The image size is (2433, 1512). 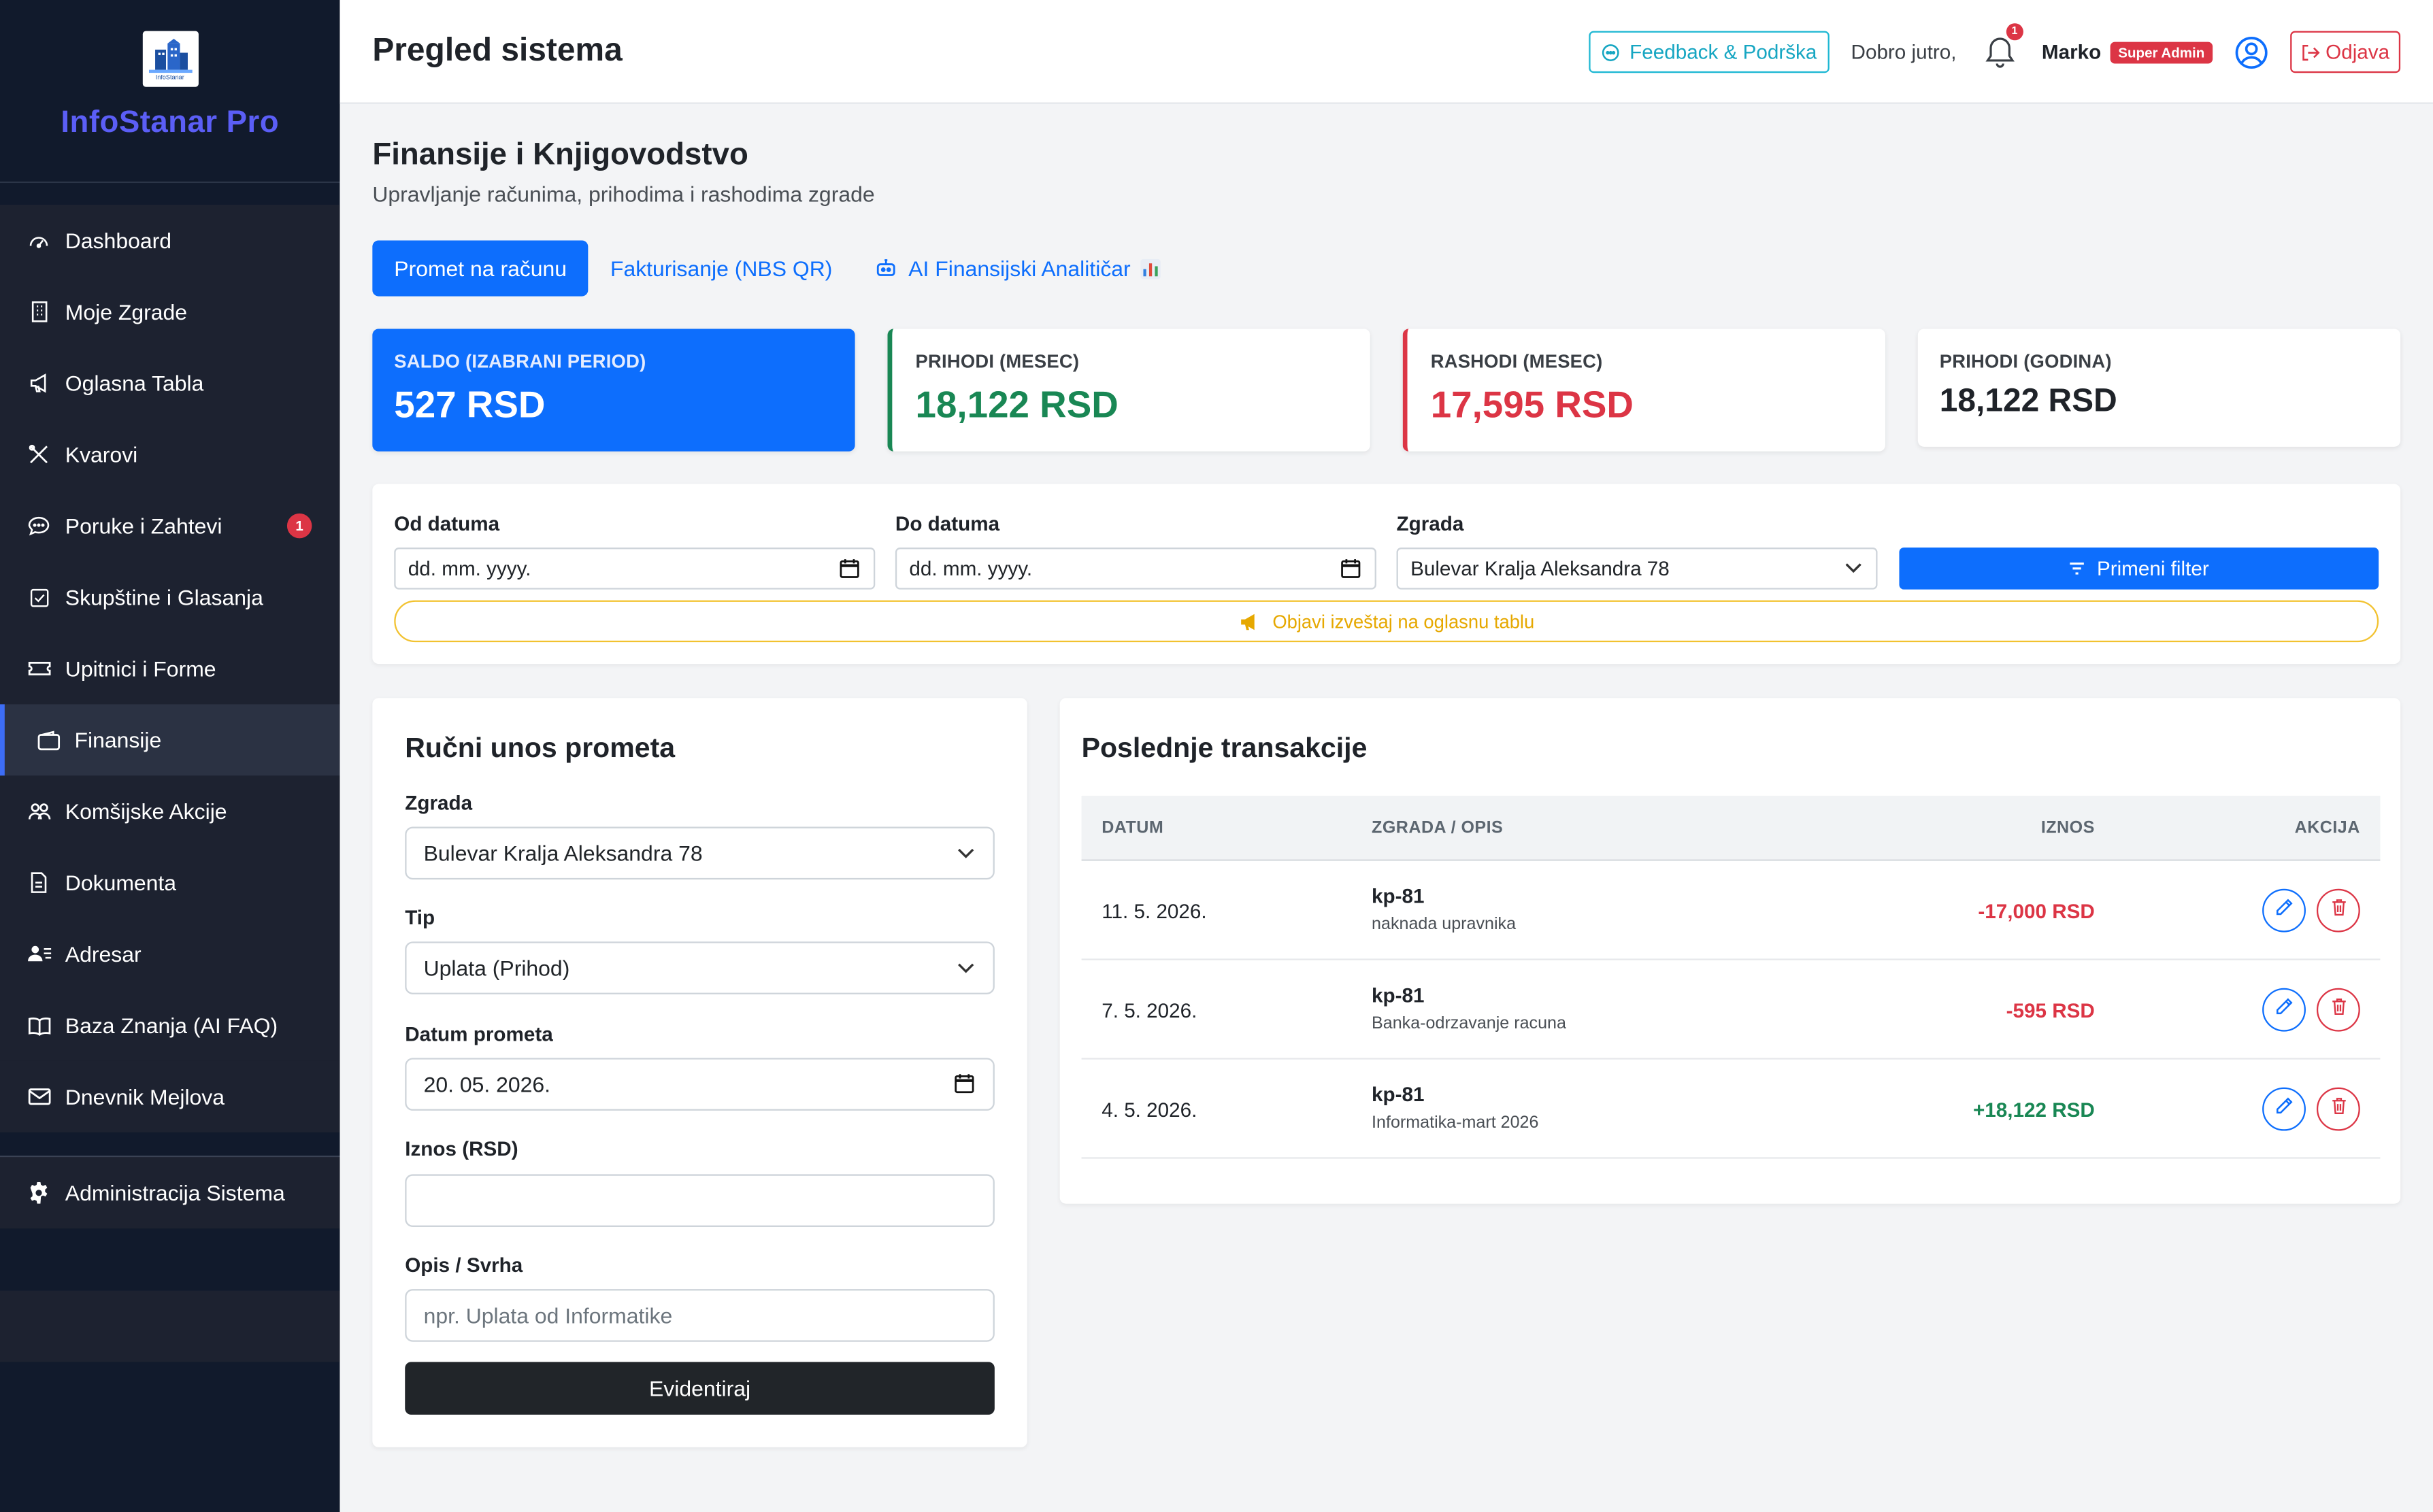 What do you see at coordinates (39, 1025) in the screenshot?
I see `book-icon` at bounding box center [39, 1025].